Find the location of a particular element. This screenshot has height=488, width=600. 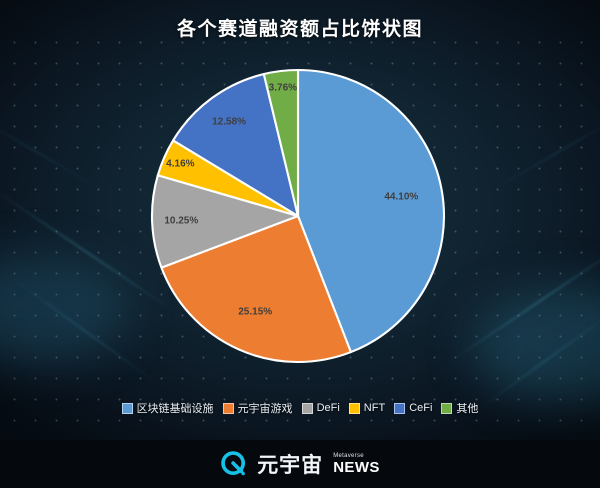

pie-data-label: 10.25% is located at coordinates (181, 221).